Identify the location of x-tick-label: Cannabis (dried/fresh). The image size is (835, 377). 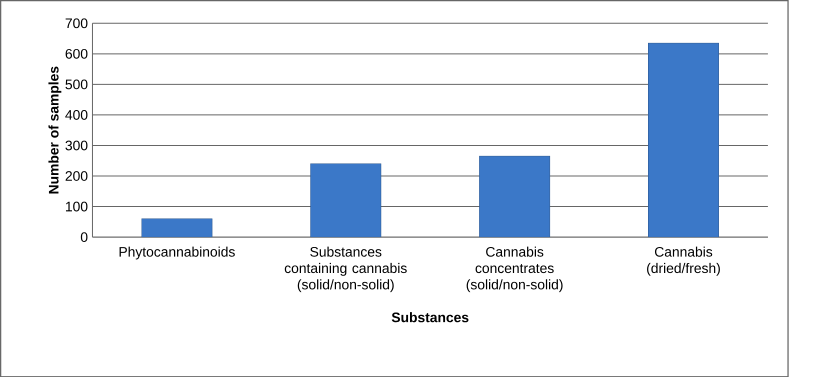
(683, 261).